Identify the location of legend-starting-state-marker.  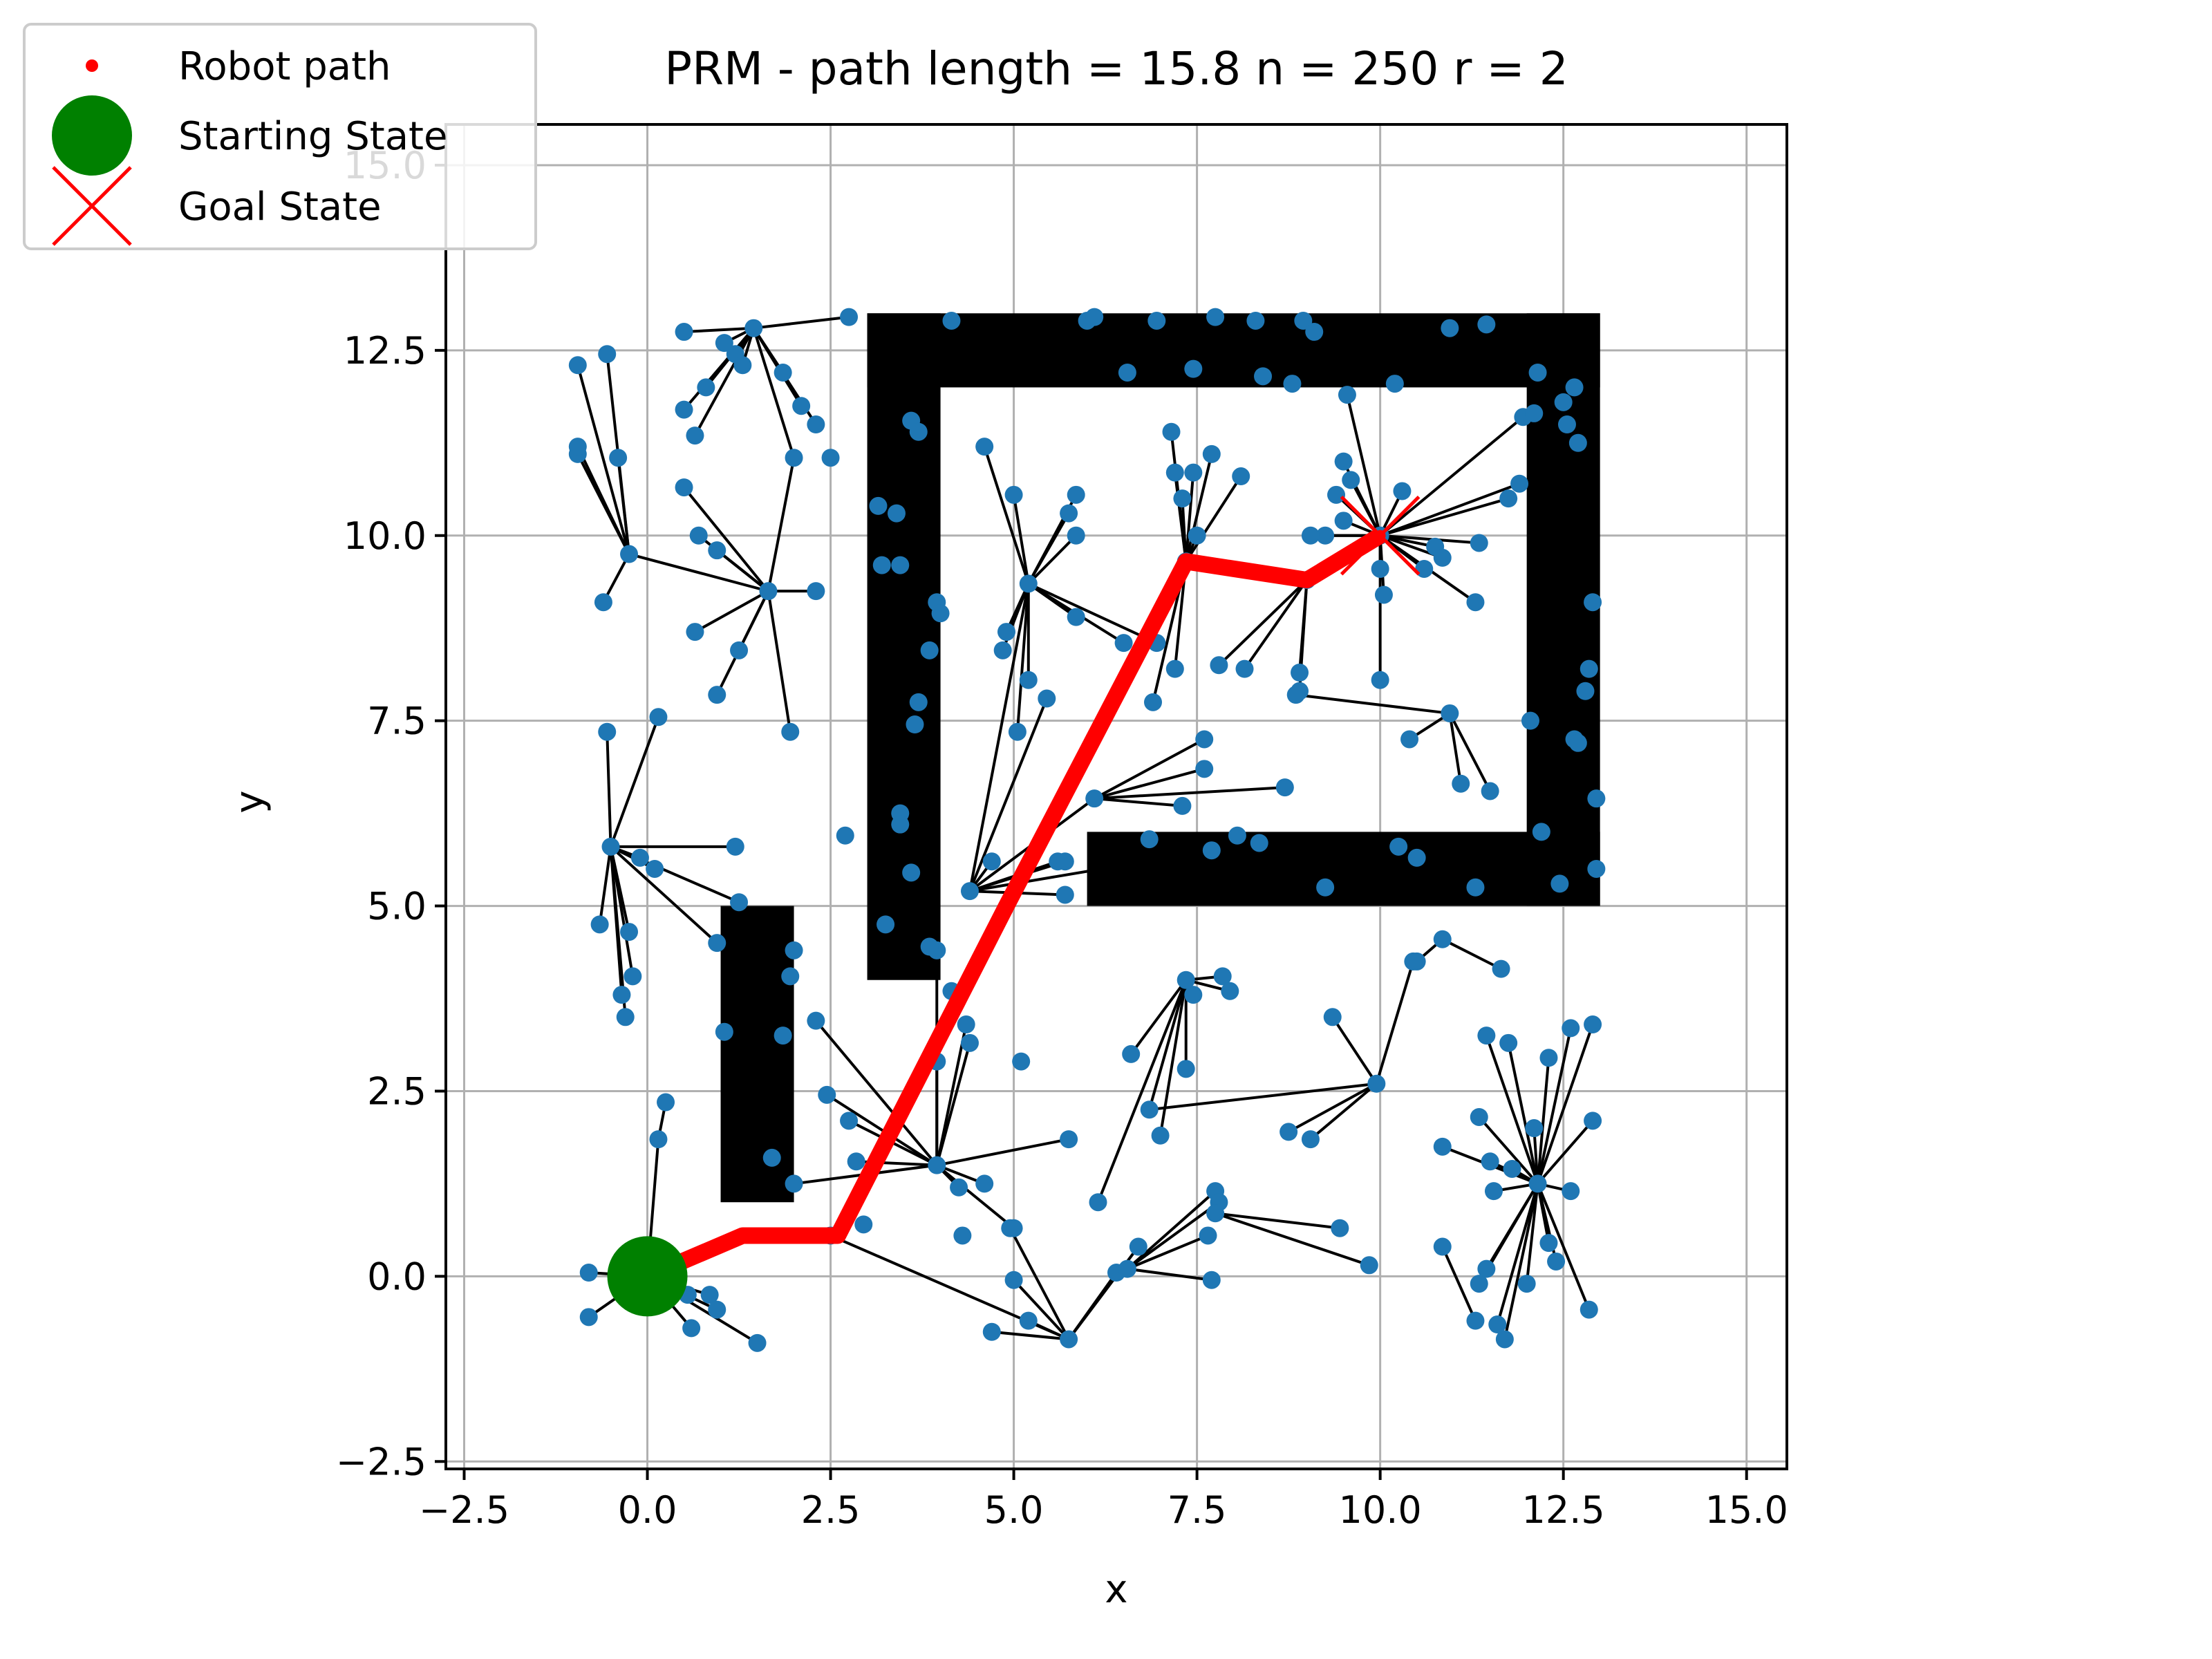
(92, 135).